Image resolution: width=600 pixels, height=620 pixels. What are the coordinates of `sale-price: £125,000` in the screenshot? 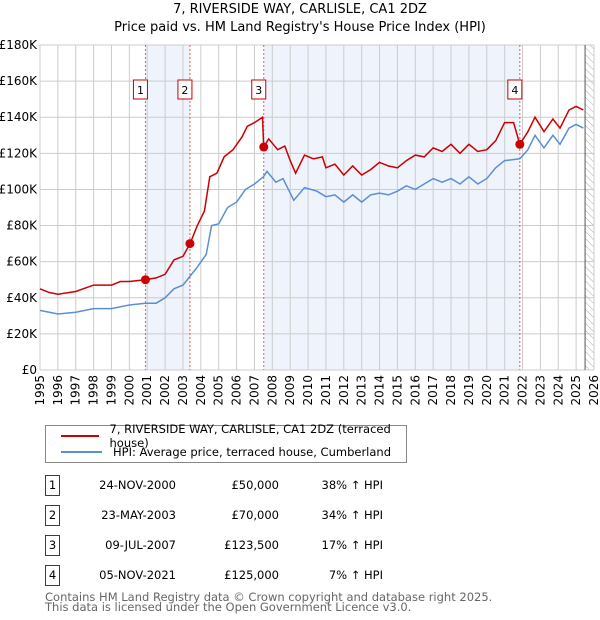 It's located at (251, 575).